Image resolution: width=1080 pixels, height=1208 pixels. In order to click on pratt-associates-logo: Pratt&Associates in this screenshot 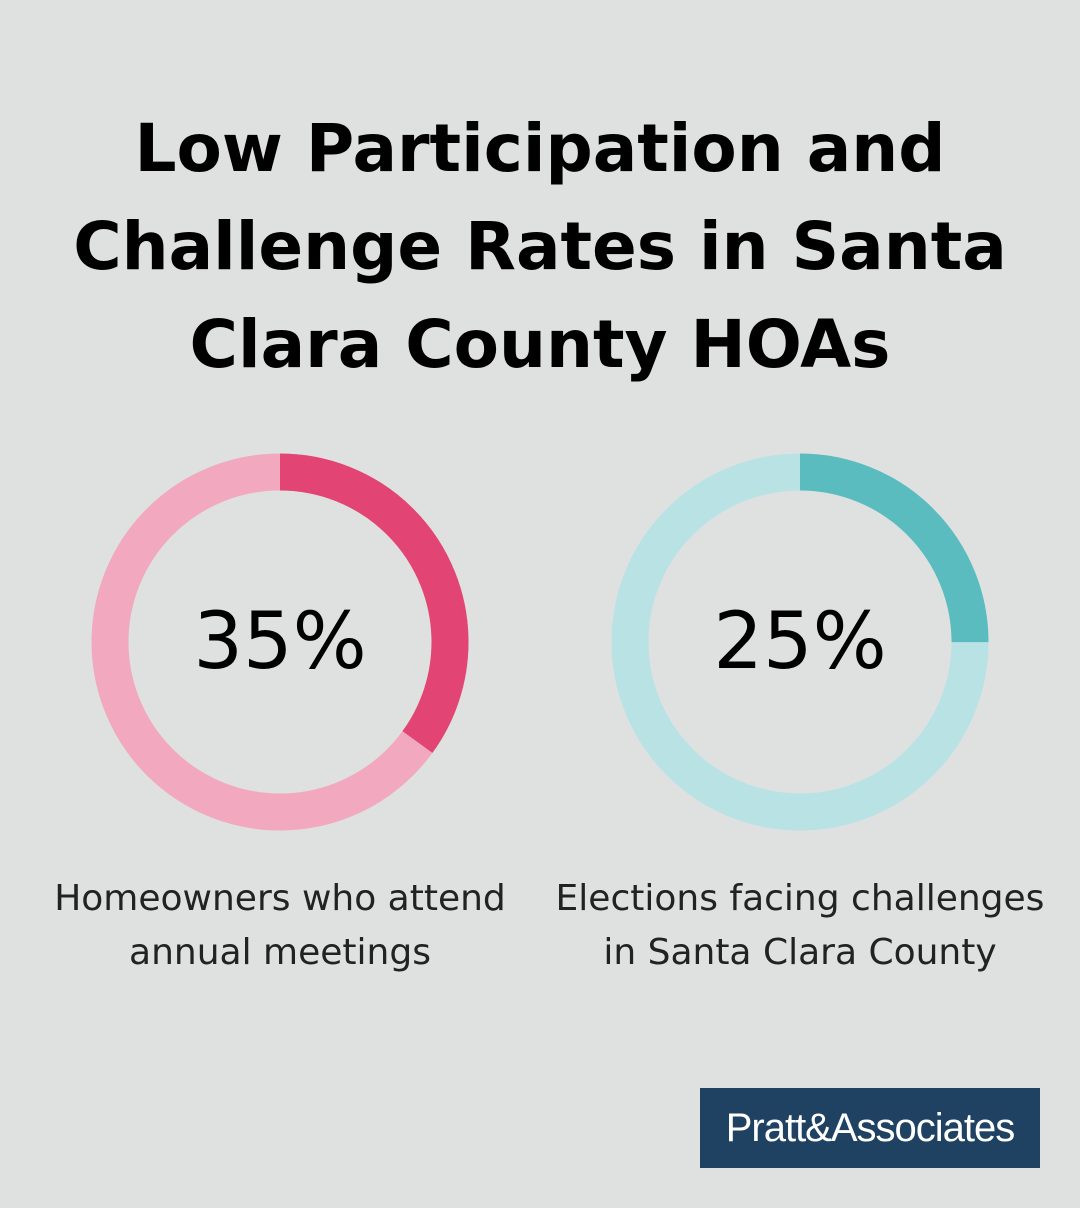, I will do `click(870, 1128)`.